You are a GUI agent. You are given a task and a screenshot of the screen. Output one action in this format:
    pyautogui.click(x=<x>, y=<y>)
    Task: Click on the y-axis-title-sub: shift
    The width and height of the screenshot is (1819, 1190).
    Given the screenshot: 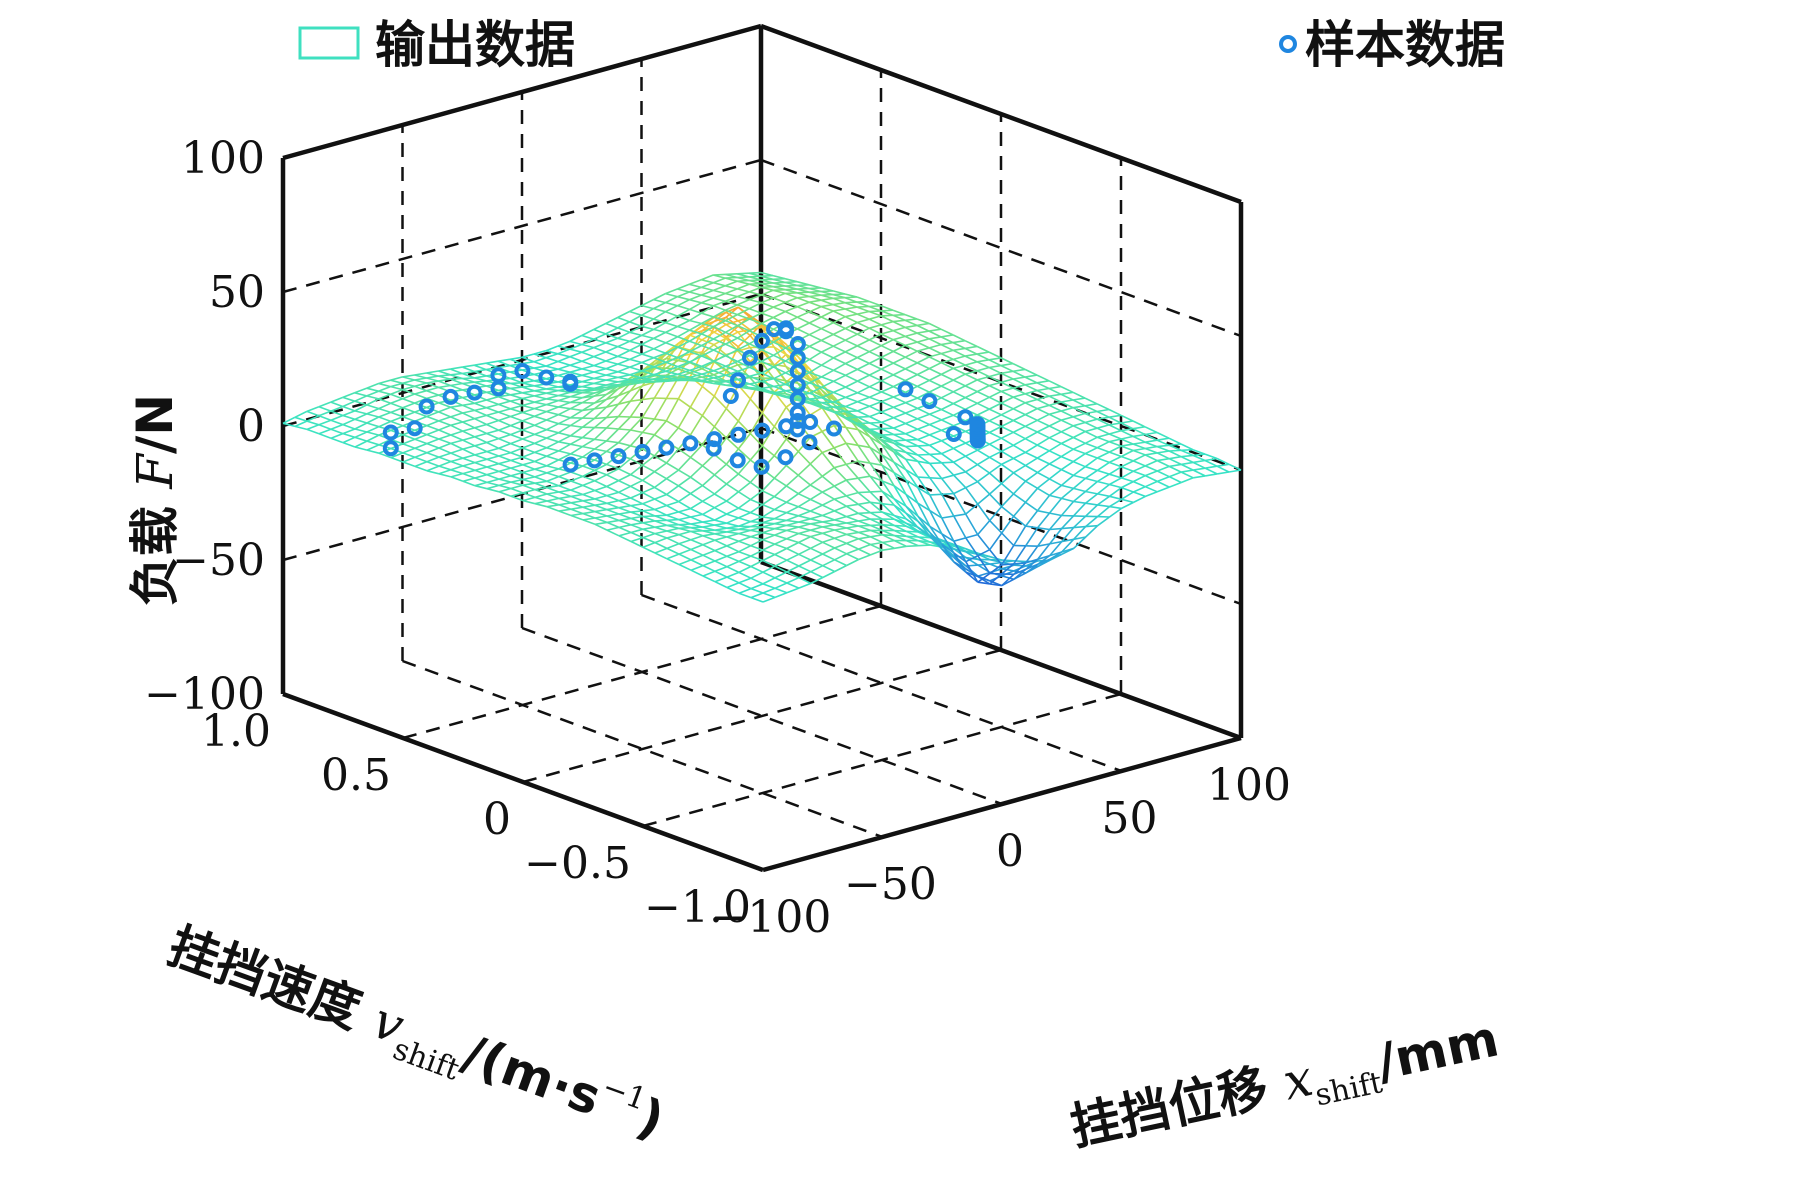 What is the action you would take?
    pyautogui.click(x=425, y=1060)
    